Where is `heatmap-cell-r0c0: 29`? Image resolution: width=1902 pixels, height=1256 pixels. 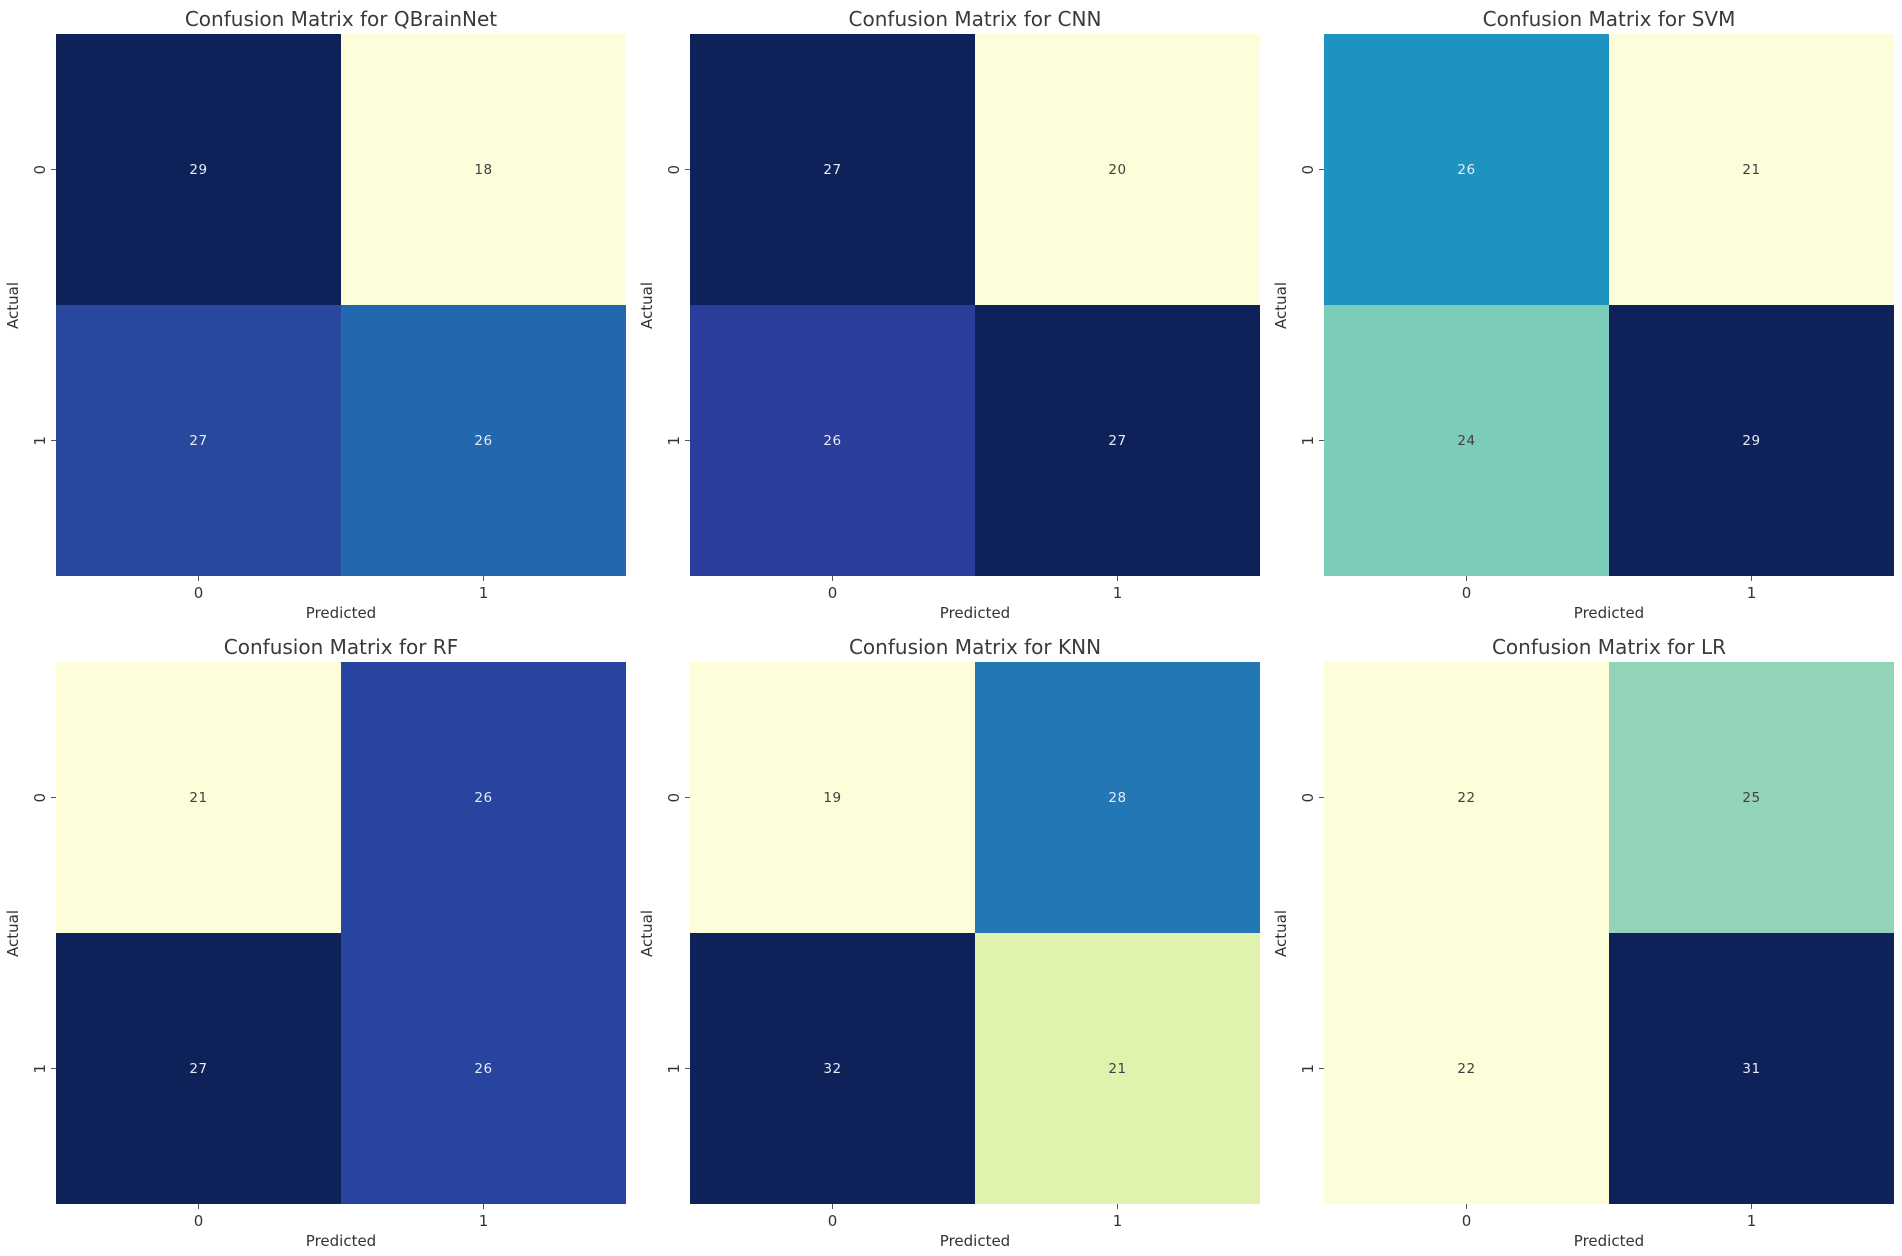
heatmap-cell-r0c0: 29 is located at coordinates (198, 169).